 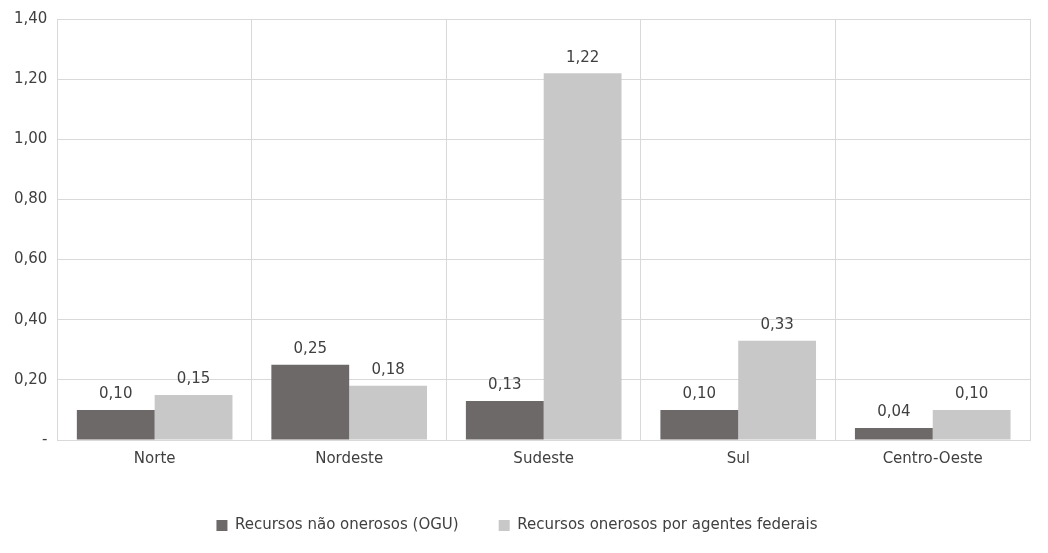 I want to click on x-tick-label: Nordeste, so click(x=349, y=457).